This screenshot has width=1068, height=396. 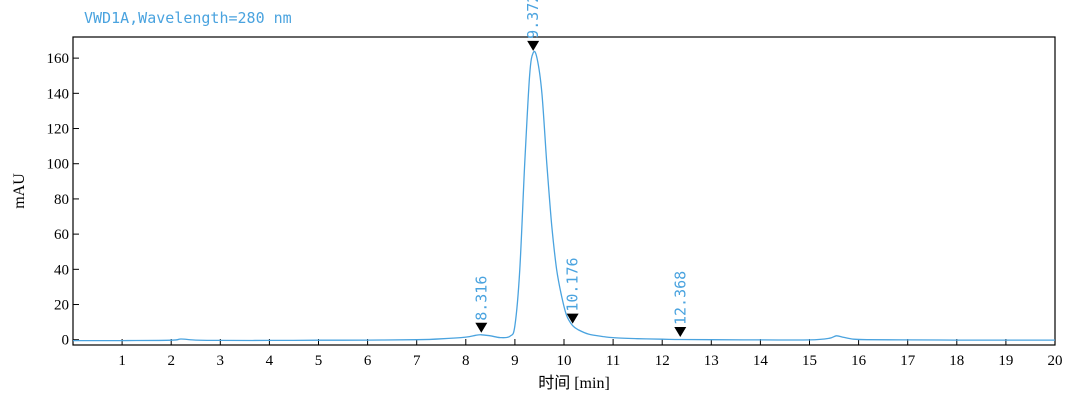 I want to click on x-tick-label: 13, so click(x=711, y=361).